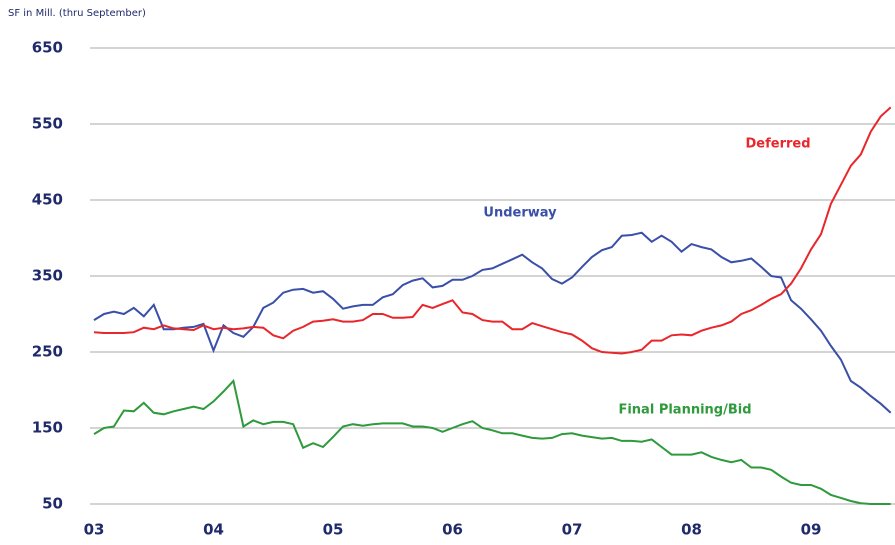 The width and height of the screenshot is (895, 545). Describe the element at coordinates (213, 530) in the screenshot. I see `x-tick-label: 04` at that location.